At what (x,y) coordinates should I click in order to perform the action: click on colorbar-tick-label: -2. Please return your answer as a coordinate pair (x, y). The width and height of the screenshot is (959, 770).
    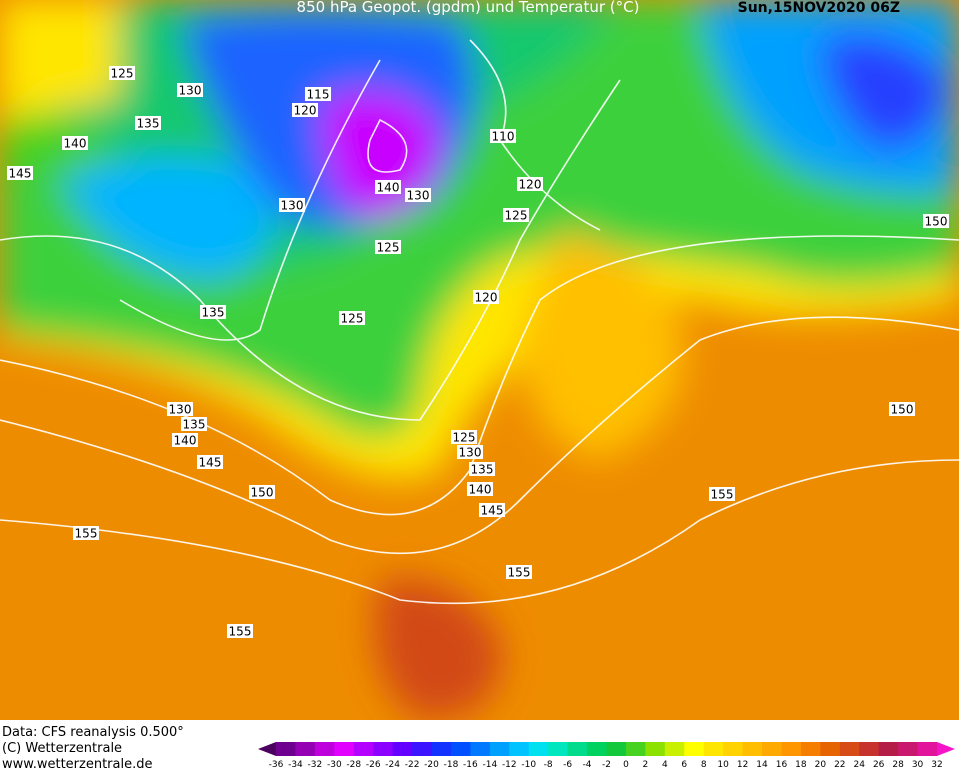
    Looking at the image, I should click on (606, 765).